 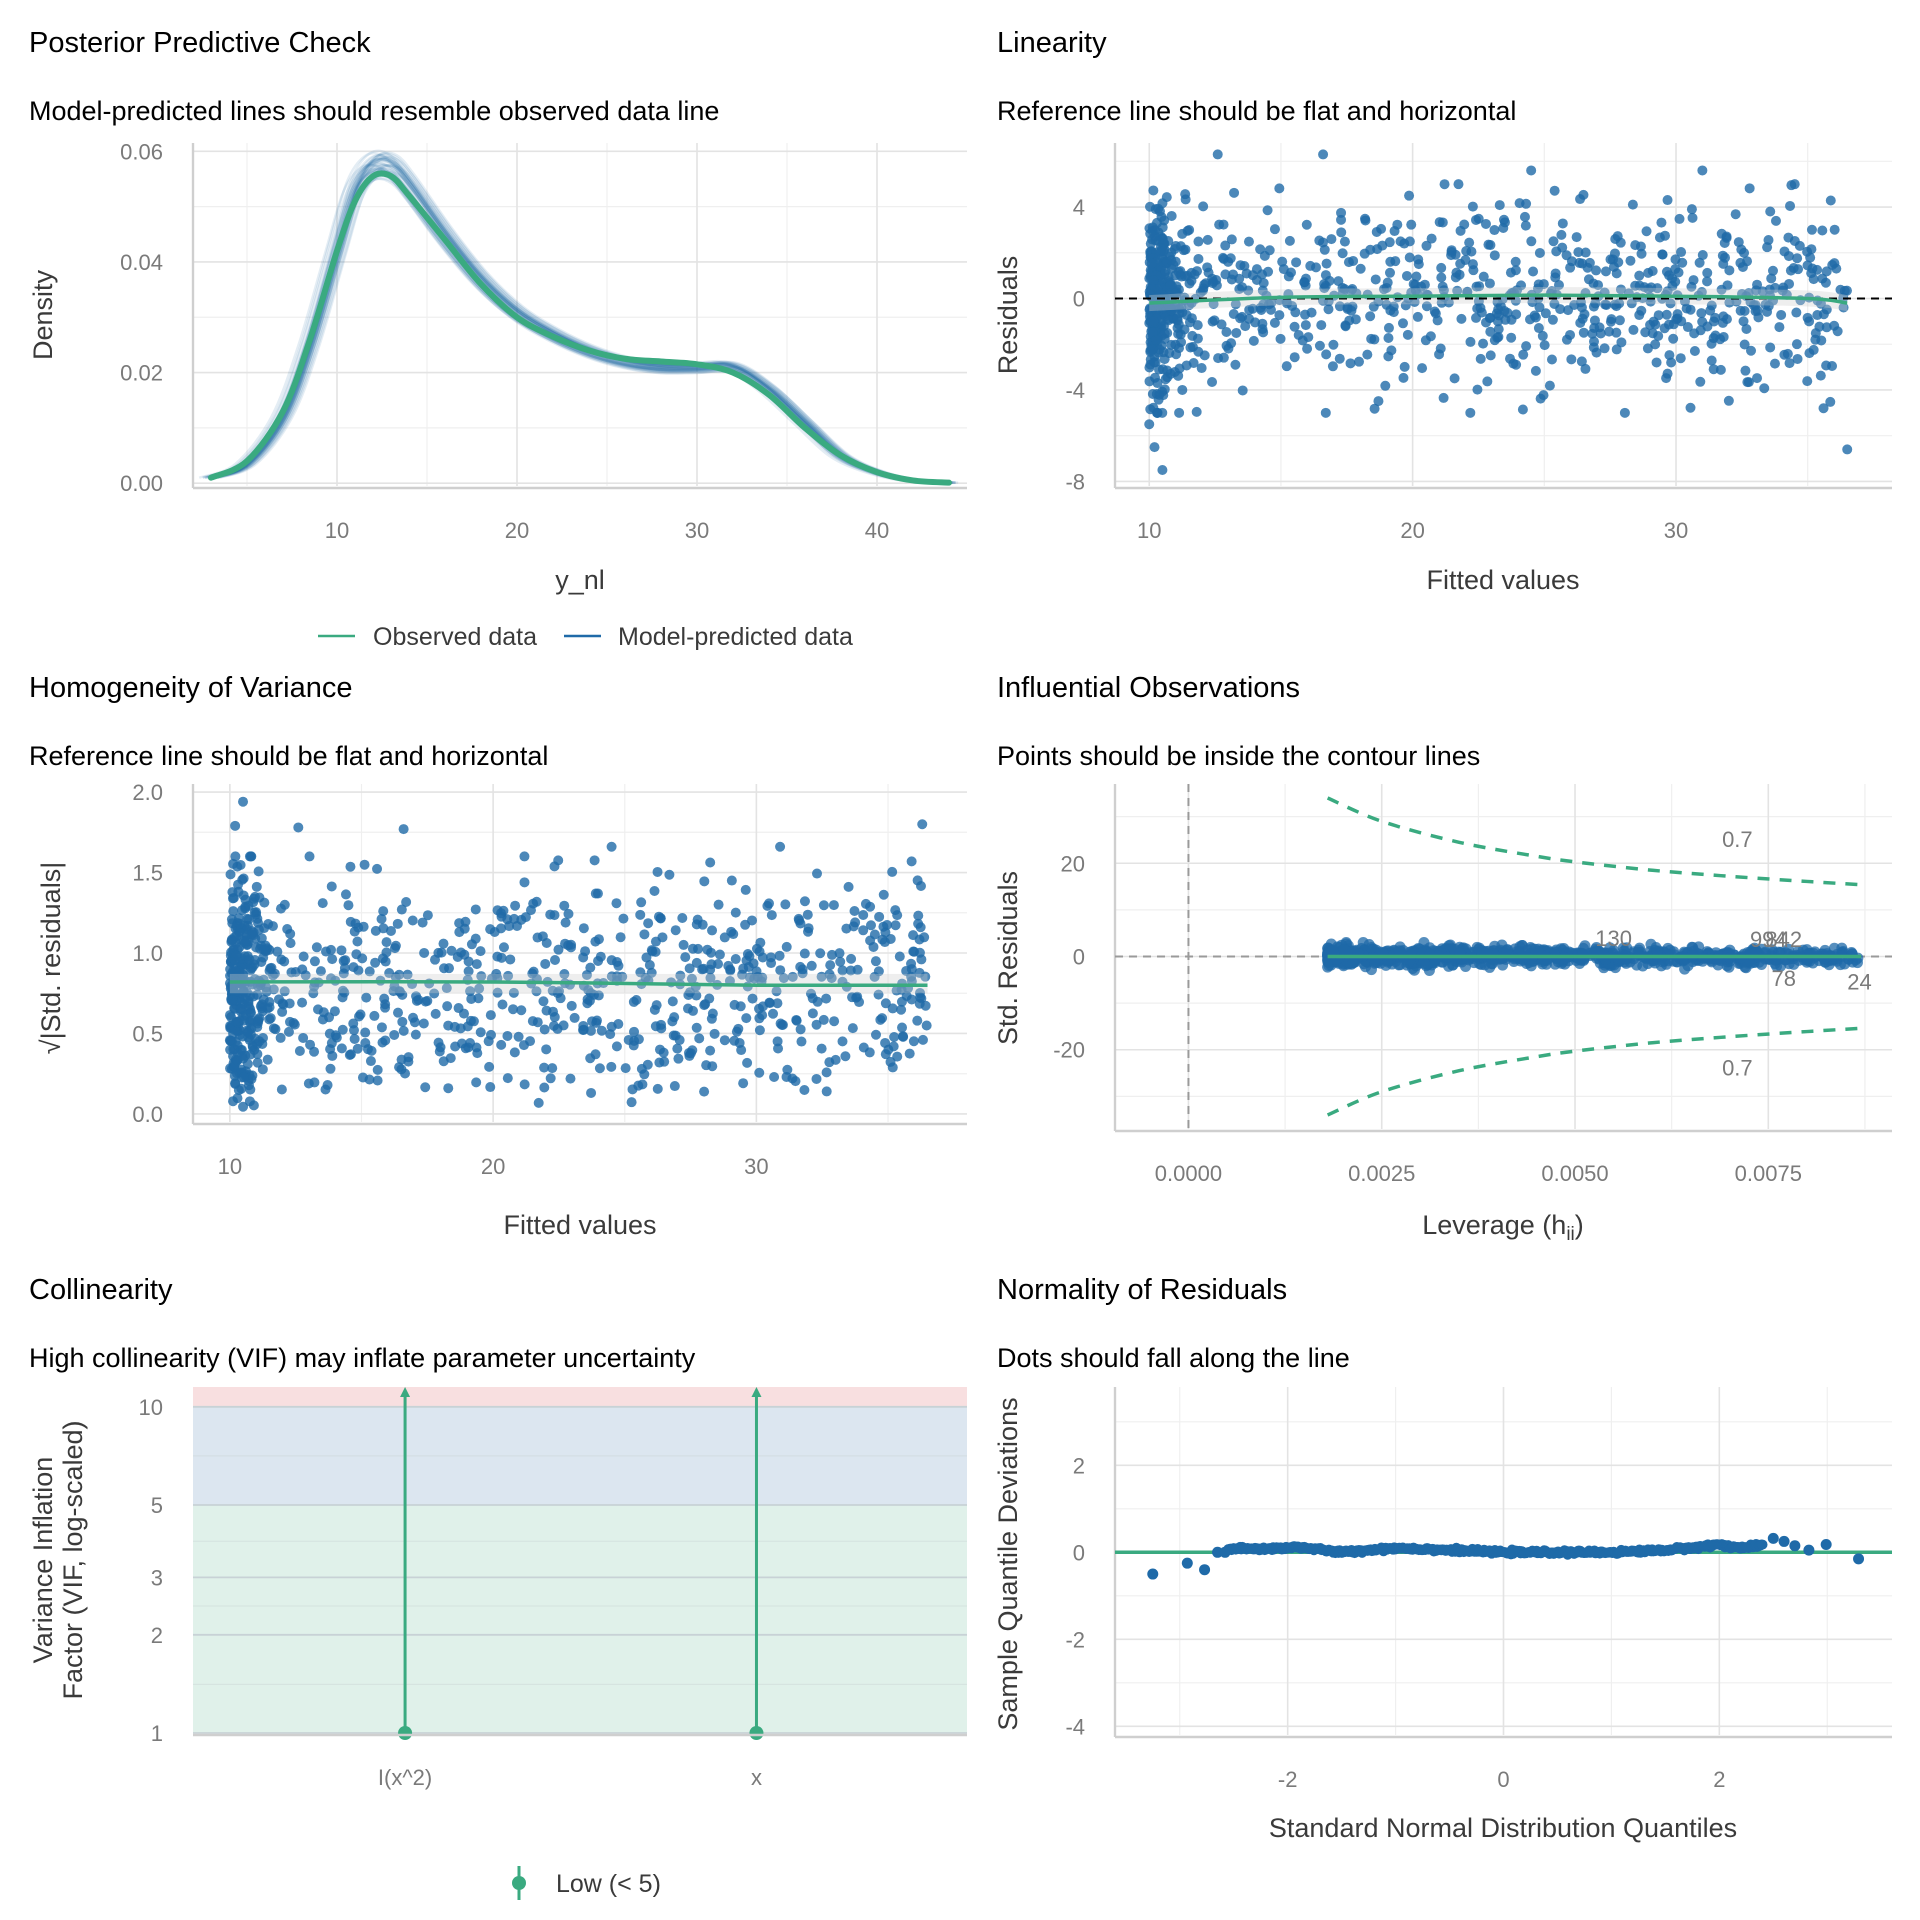 I want to click on y-tick-label: 0.04, so click(x=141, y=262).